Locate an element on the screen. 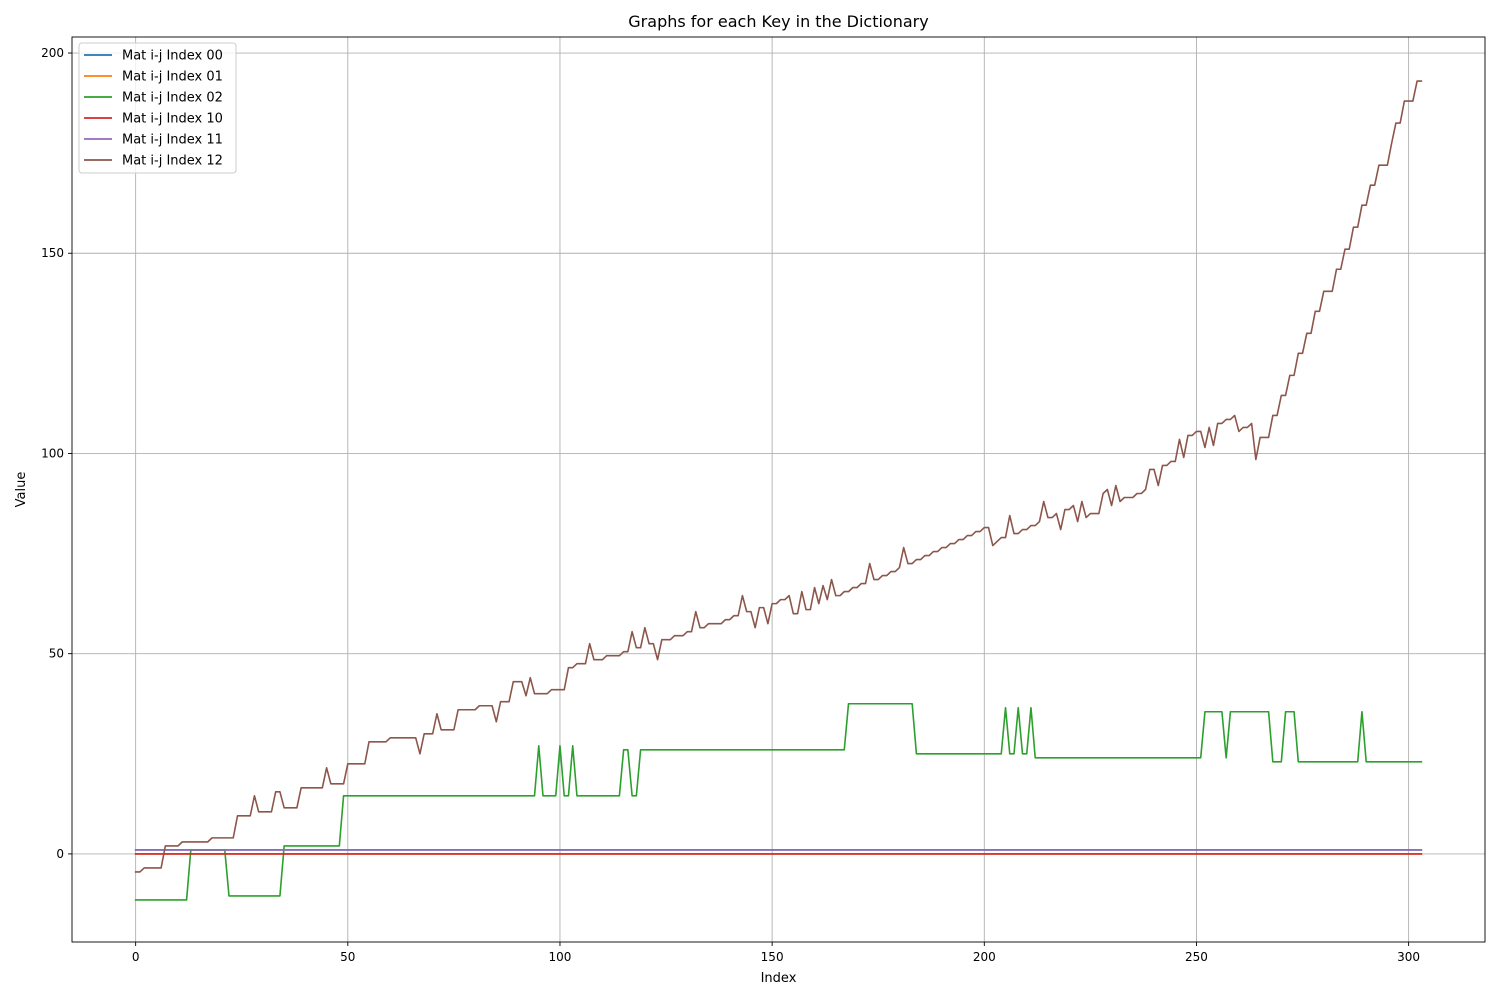  chart-title: Graphs for each Key in the Dictionary is located at coordinates (778, 21).